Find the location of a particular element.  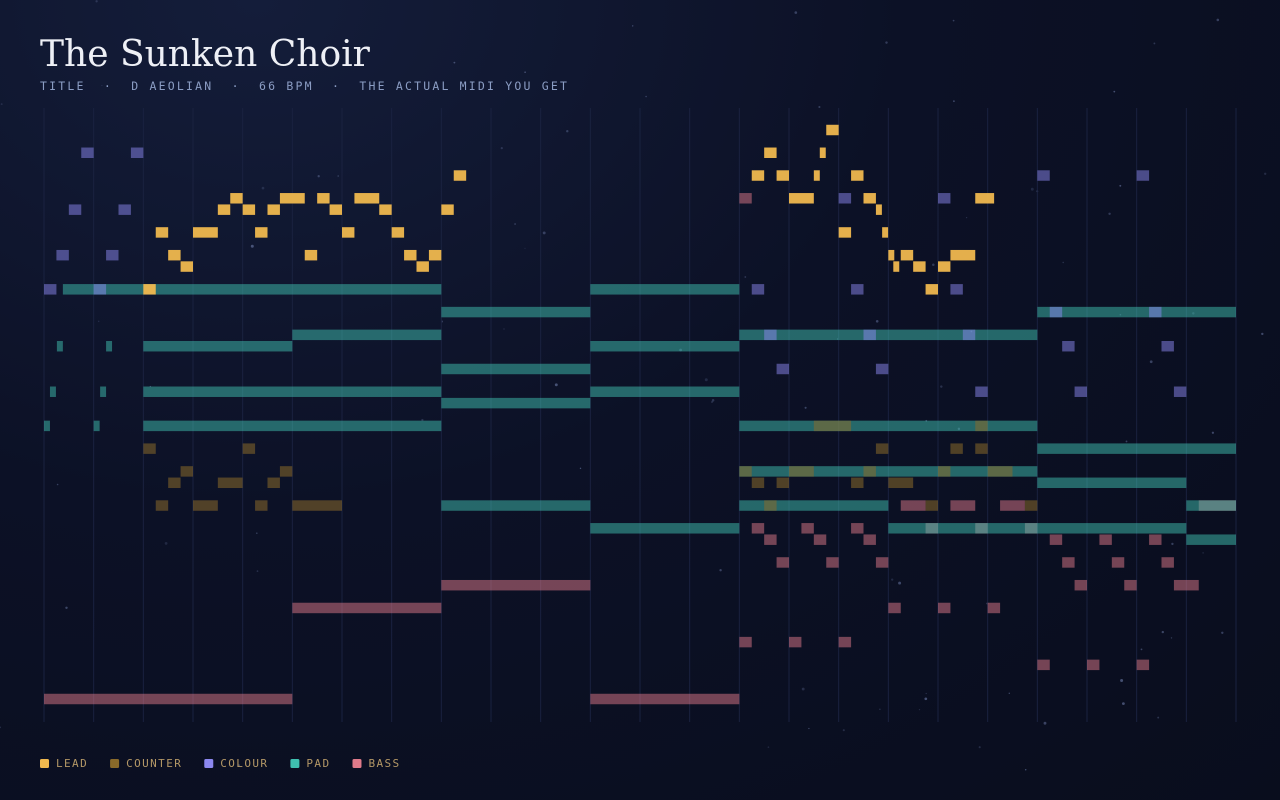

legend-item: LEAD is located at coordinates (63, 763).